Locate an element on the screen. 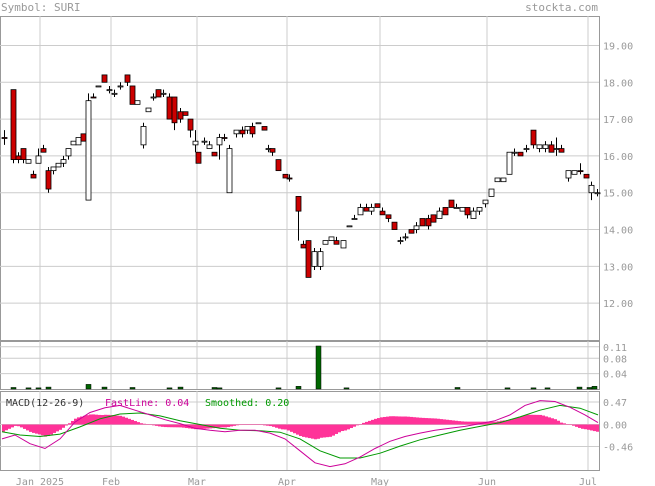  x-tick-label: Mar is located at coordinates (197, 481).